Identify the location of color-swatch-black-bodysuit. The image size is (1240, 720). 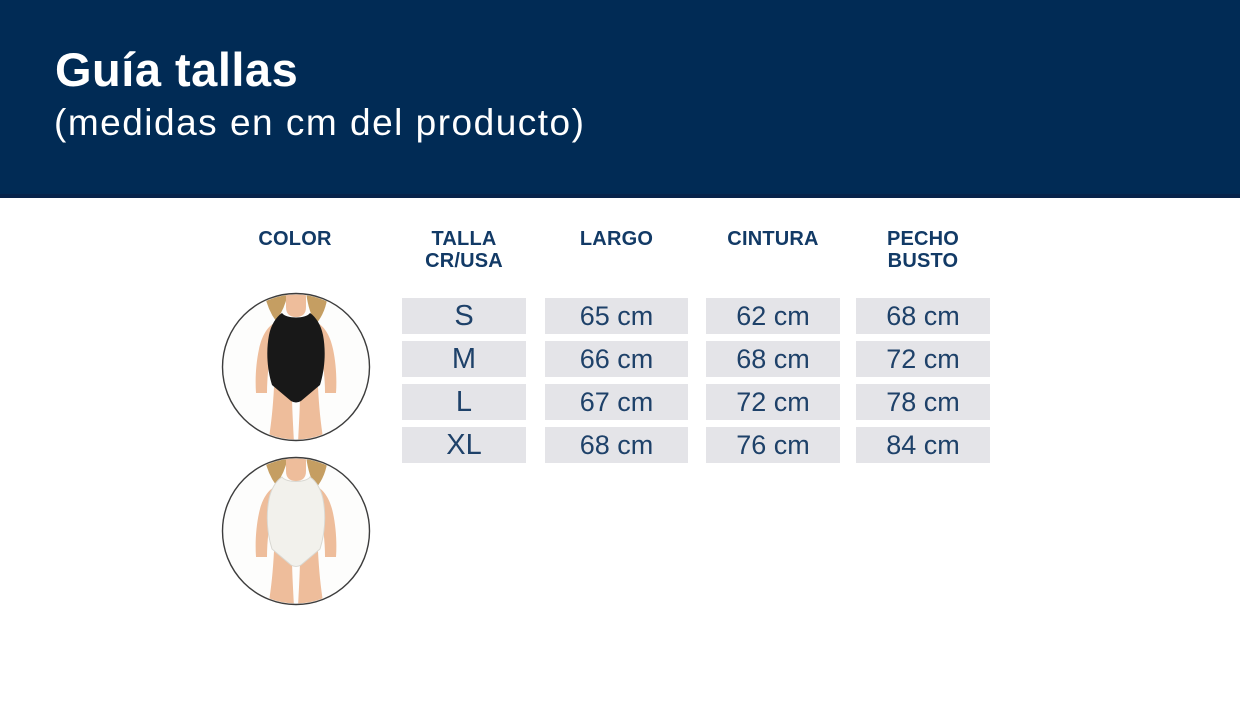
(296, 367).